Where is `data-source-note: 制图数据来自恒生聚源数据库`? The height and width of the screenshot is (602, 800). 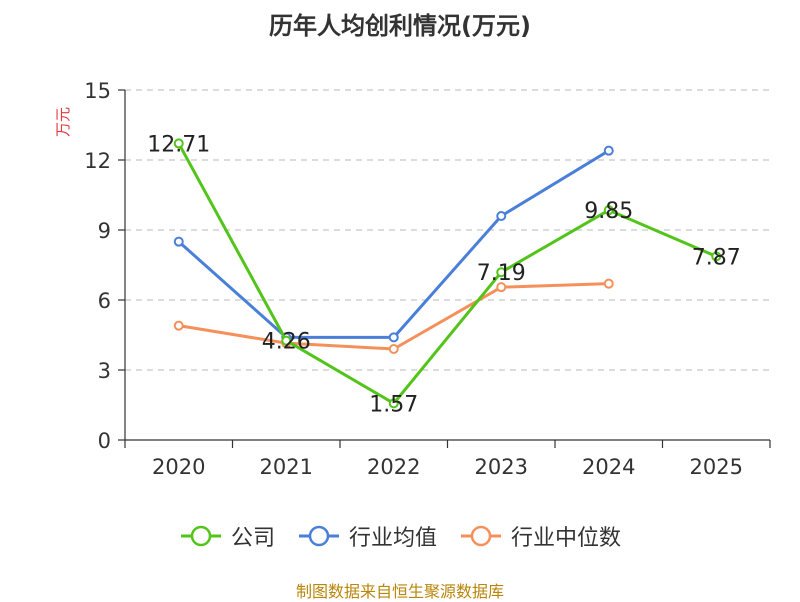
data-source-note: 制图数据来自恒生聚源数据库 is located at coordinates (399, 591).